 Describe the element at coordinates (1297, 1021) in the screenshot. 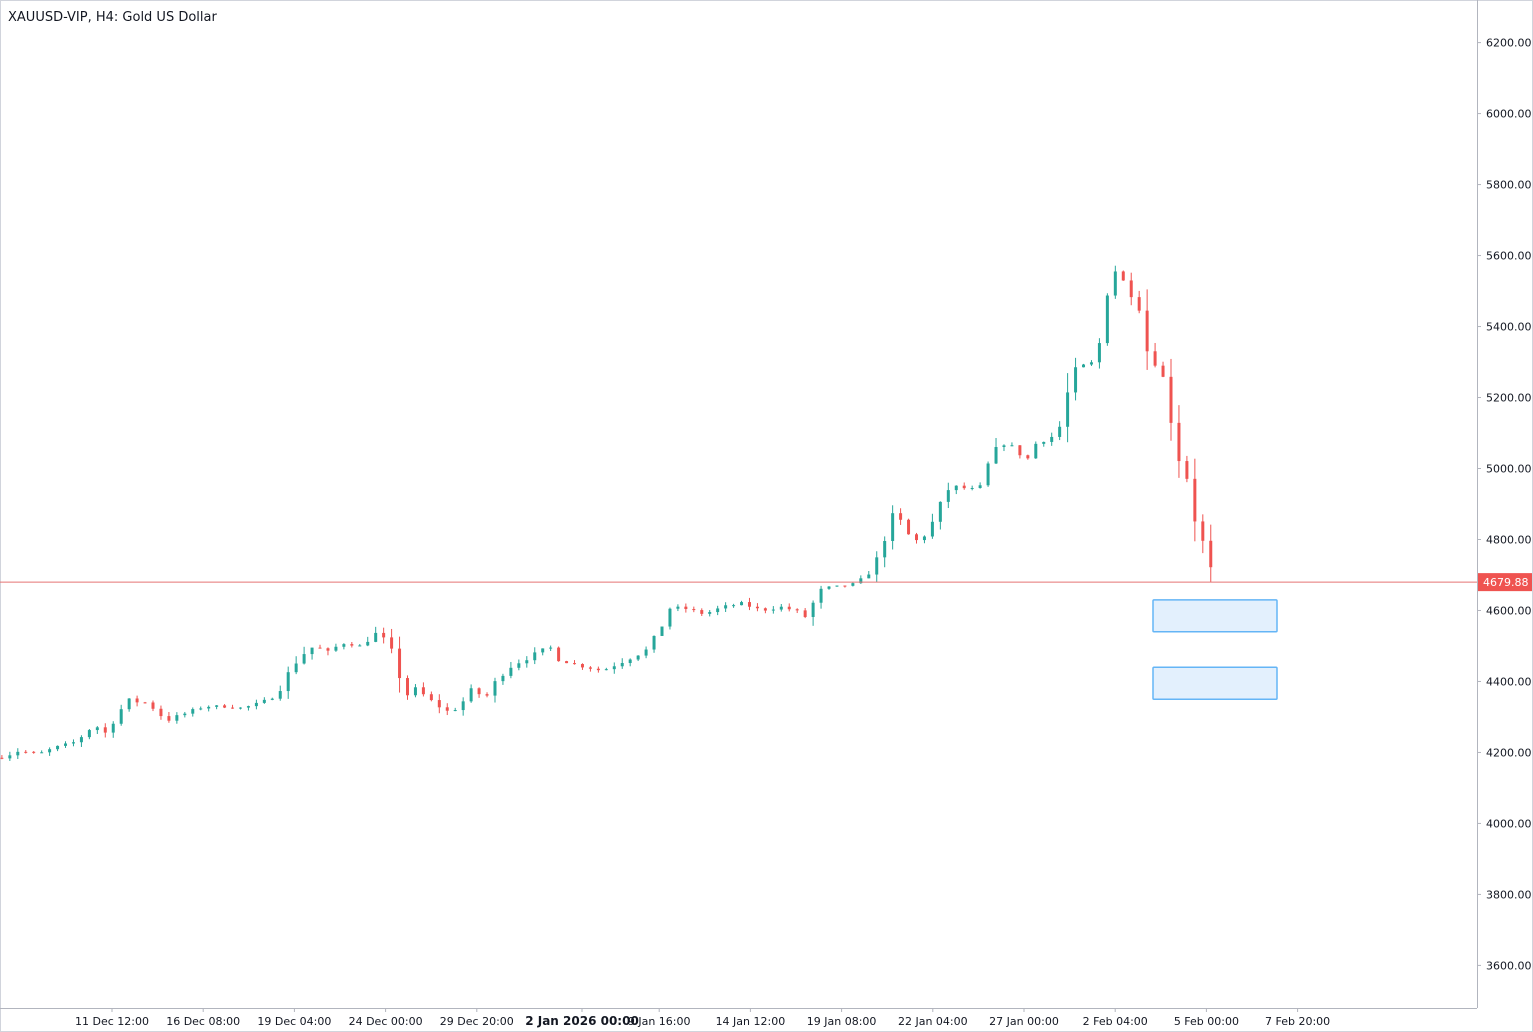

I see `x-tick-label: 7 Feb 20:00` at that location.